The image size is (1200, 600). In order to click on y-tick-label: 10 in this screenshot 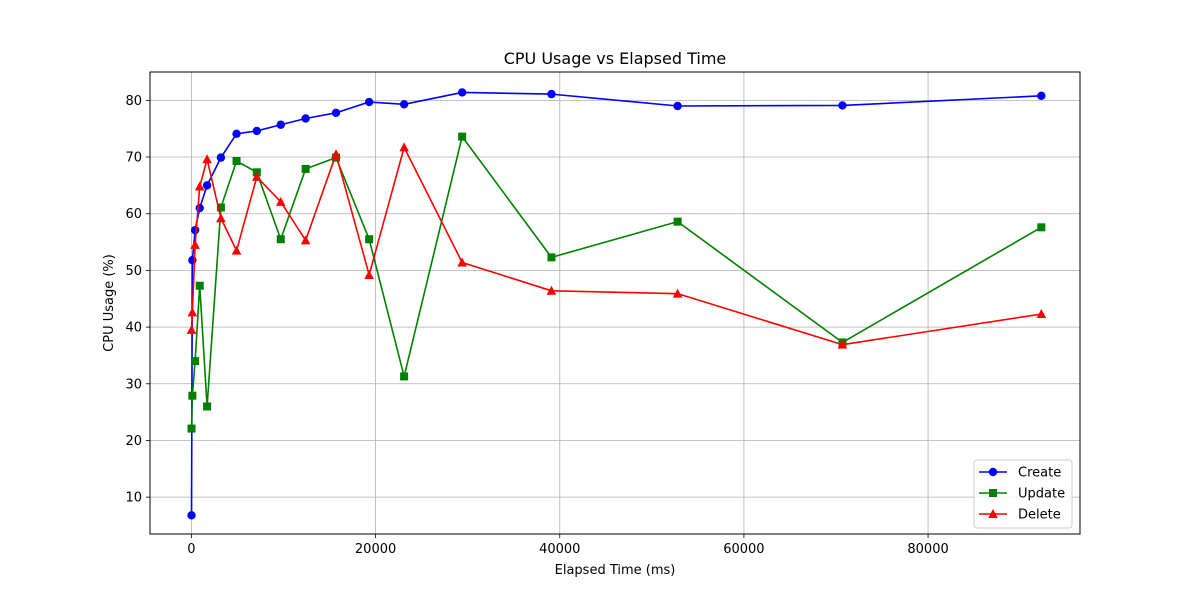, I will do `click(133, 498)`.